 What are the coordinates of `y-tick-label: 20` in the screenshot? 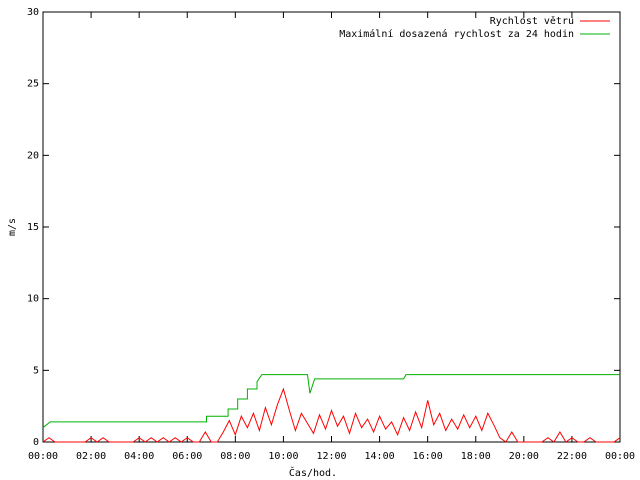 It's located at (33, 155).